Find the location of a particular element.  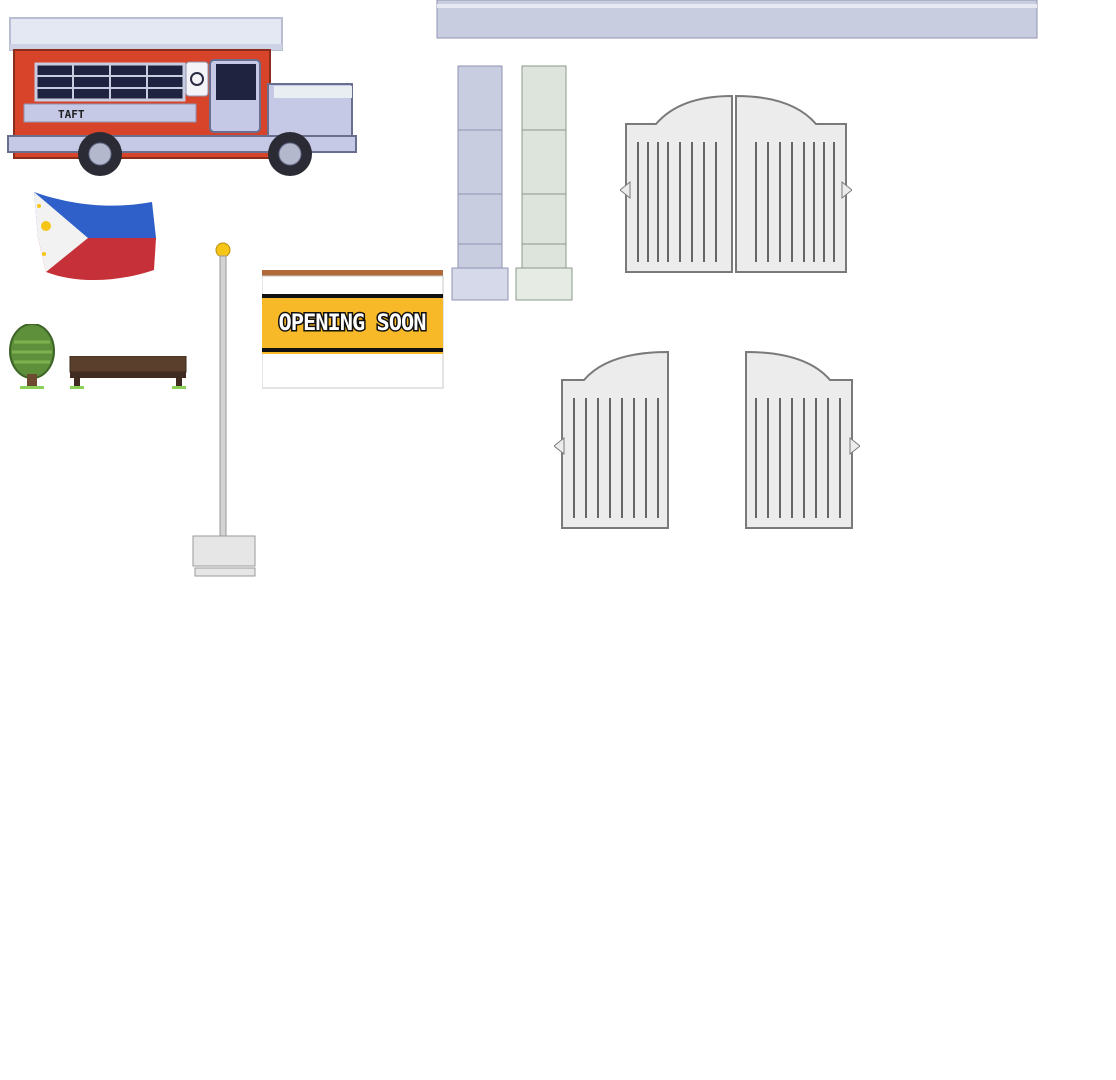

bench-sprite is located at coordinates (128, 374).